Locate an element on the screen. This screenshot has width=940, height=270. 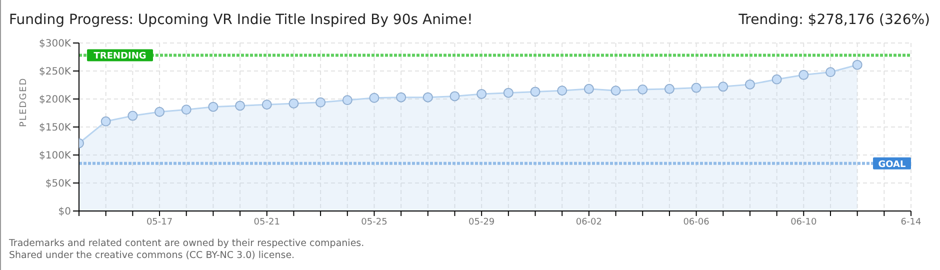
chart-title: Funding Progress: Upcoming VR Indie Title Inspired By 90s Anime! is located at coordinates (241, 20).